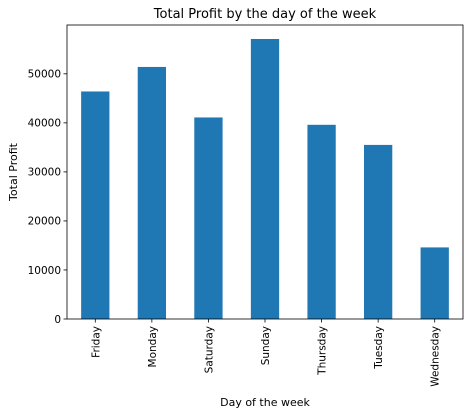 This screenshot has height=419, width=470. What do you see at coordinates (47, 197) in the screenshot?
I see `y-axis: 0 10000 20000 30000 40000 50000` at bounding box center [47, 197].